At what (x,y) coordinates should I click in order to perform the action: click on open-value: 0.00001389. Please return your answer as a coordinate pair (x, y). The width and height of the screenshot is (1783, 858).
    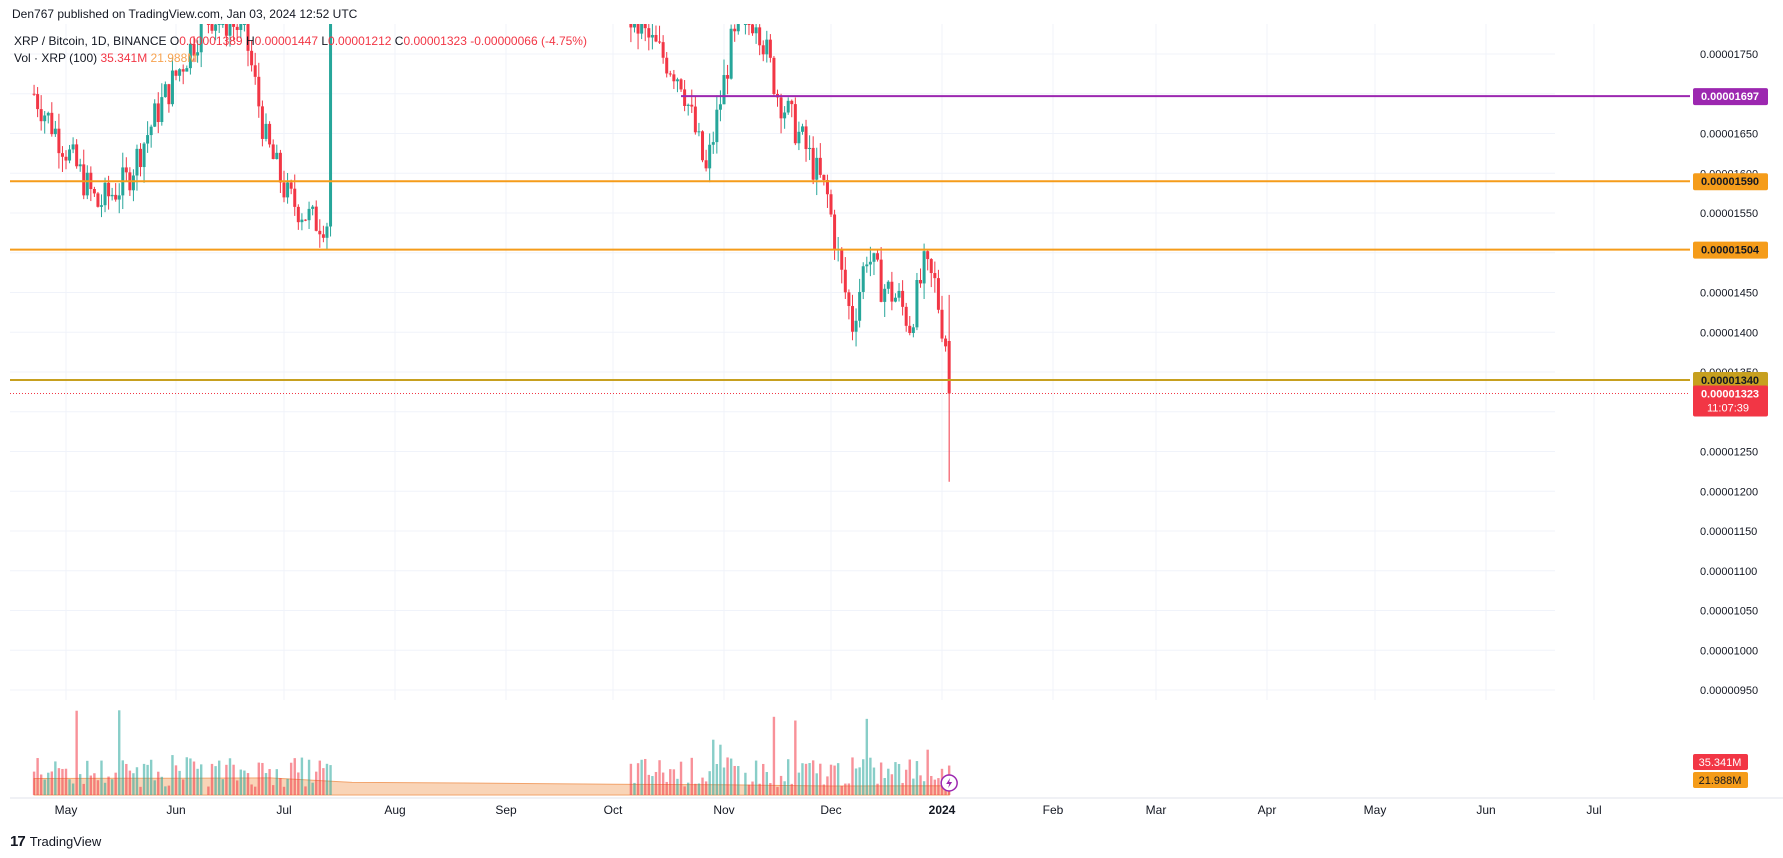
    Looking at the image, I should click on (211, 41).